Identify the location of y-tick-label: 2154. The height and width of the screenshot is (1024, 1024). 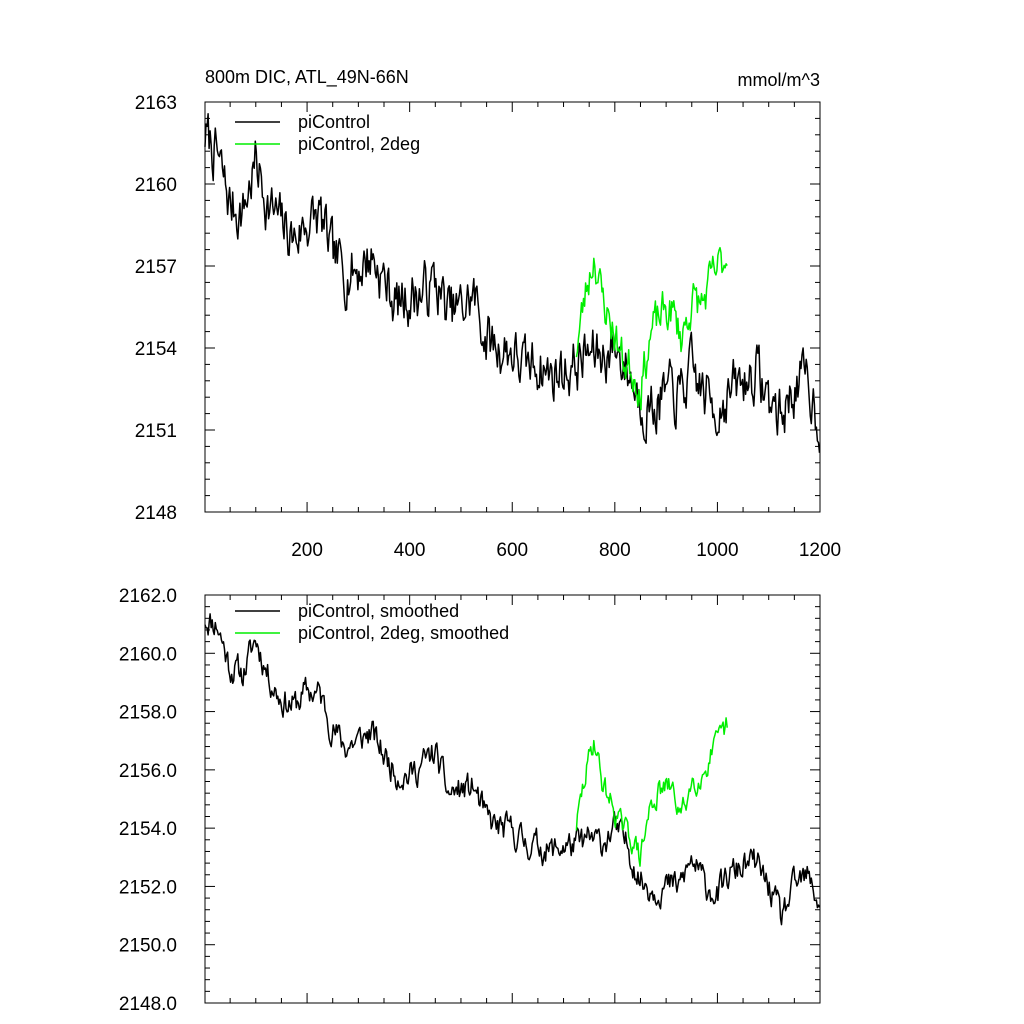
(156, 349).